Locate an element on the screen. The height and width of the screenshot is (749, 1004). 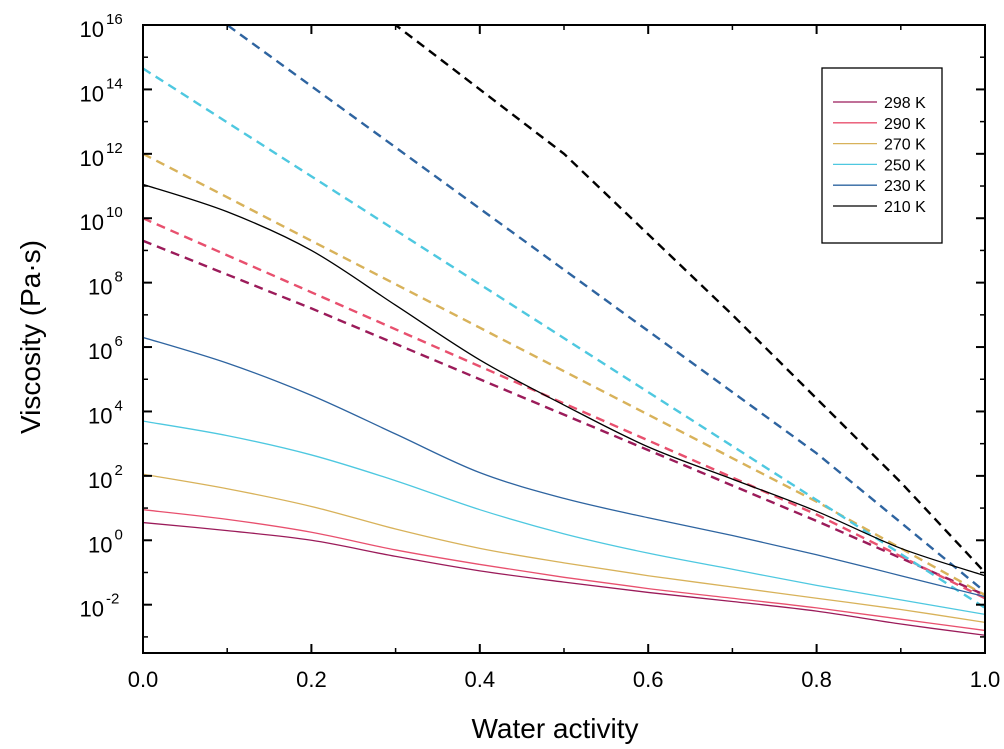
legend-label: 290 K is located at coordinates (905, 124).